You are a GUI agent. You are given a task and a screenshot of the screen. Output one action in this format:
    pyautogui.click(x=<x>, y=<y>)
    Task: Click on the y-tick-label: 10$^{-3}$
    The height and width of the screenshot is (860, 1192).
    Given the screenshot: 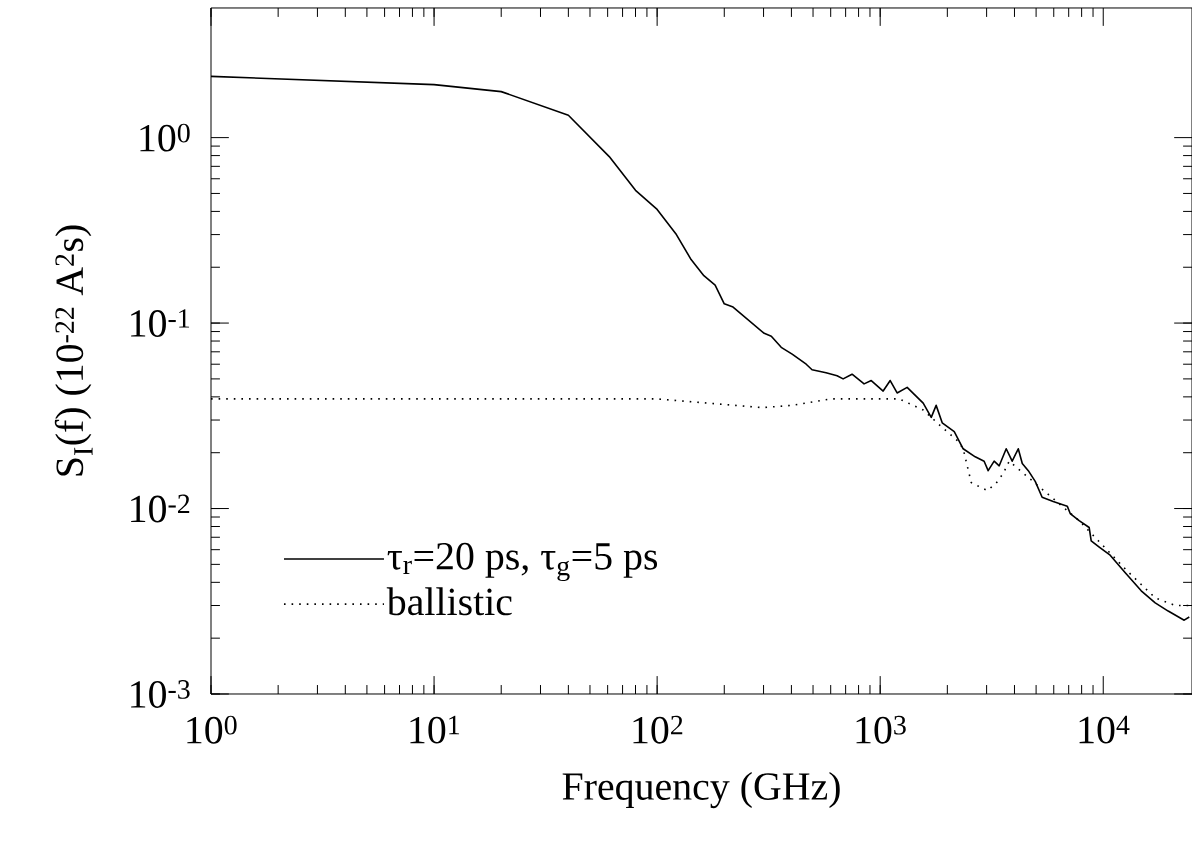 What is the action you would take?
    pyautogui.click(x=160, y=694)
    